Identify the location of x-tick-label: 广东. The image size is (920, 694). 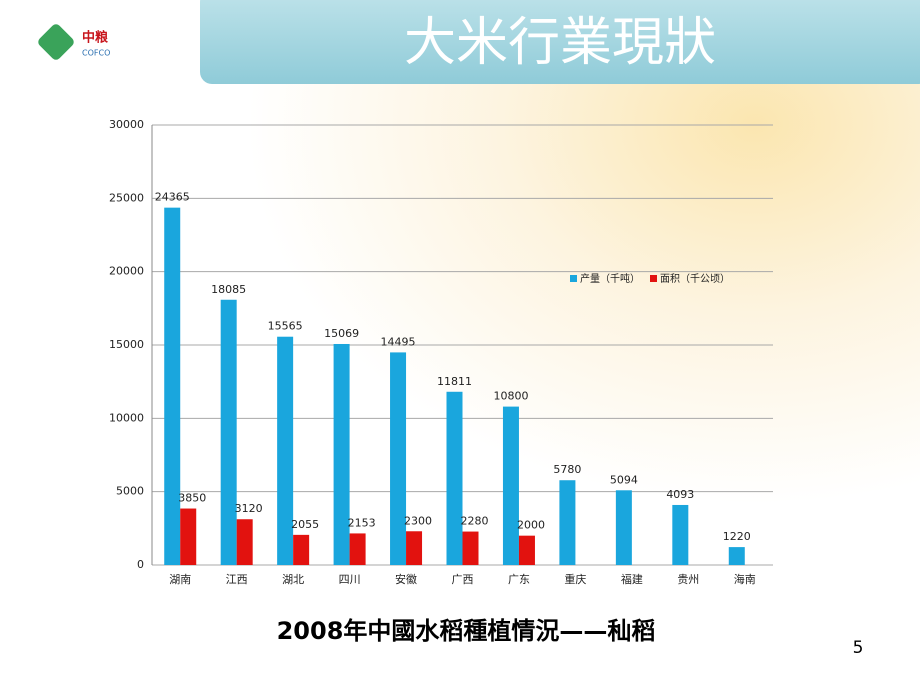
(519, 579).